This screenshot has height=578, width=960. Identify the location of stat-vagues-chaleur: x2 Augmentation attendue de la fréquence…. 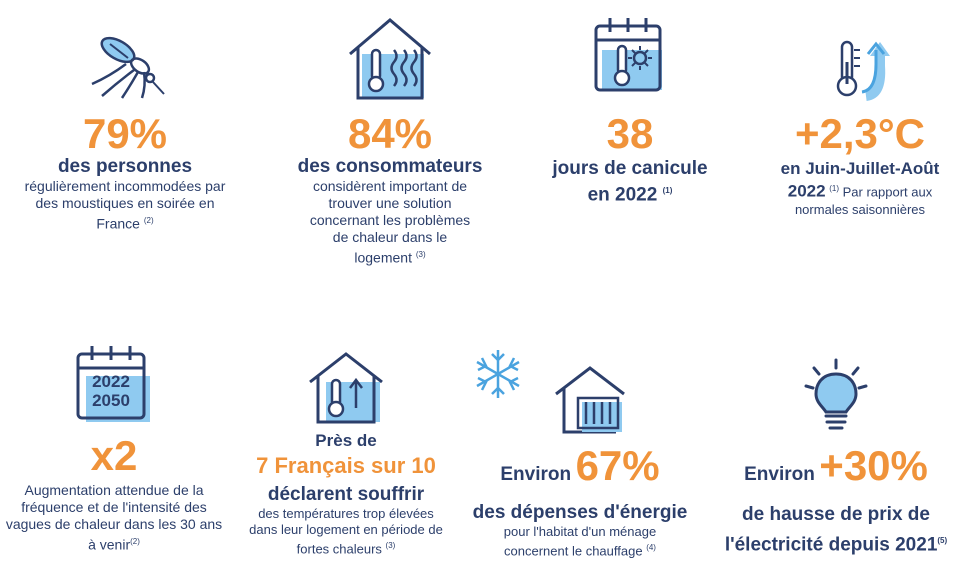
(114, 494).